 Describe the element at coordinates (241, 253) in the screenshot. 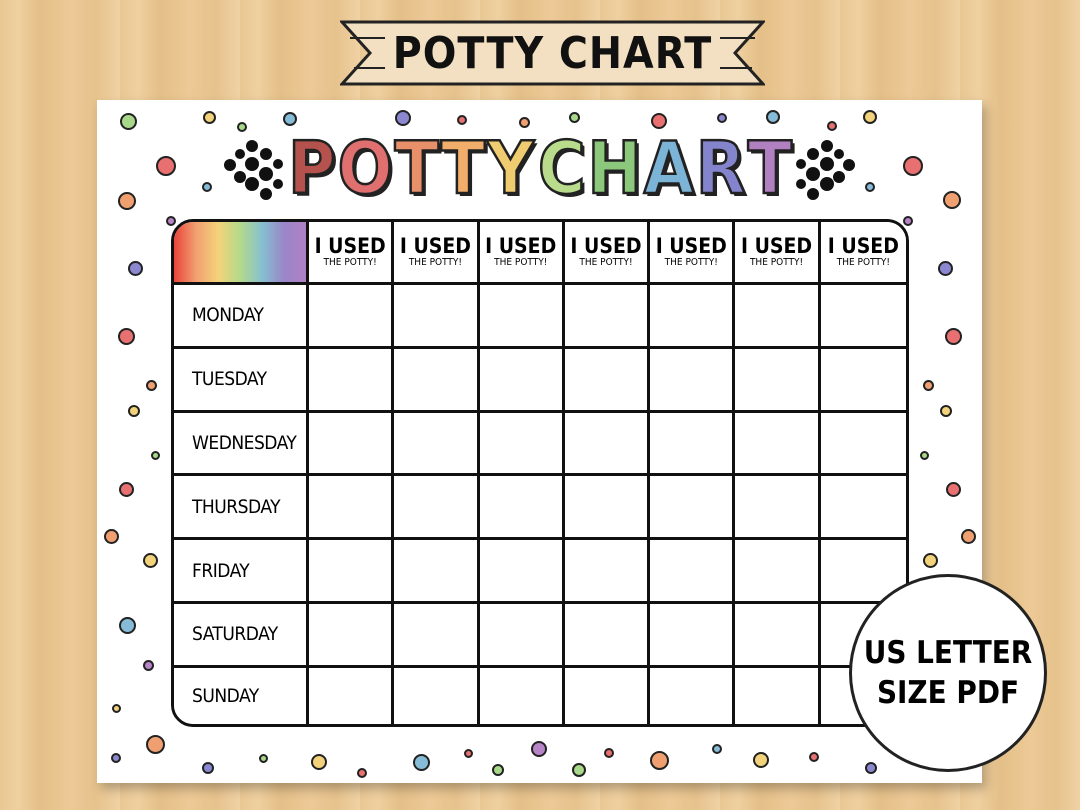

I see `rainbow-header-cell` at that location.